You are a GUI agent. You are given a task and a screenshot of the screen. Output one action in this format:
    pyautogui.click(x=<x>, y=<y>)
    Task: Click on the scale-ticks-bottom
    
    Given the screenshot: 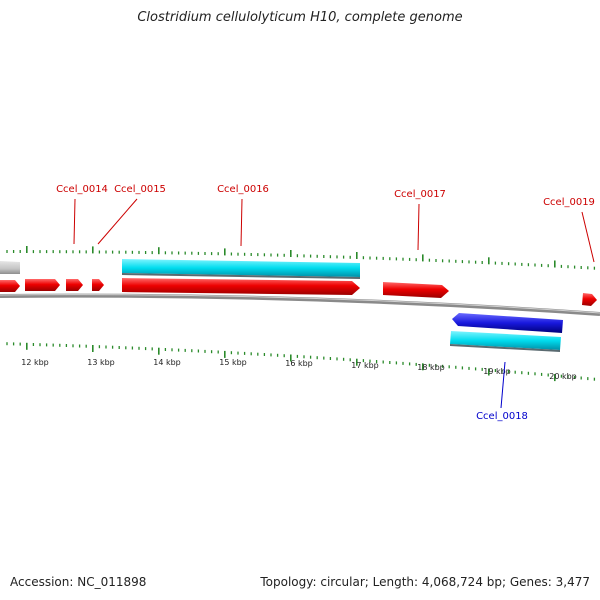 What is the action you would take?
    pyautogui.click(x=301, y=362)
    